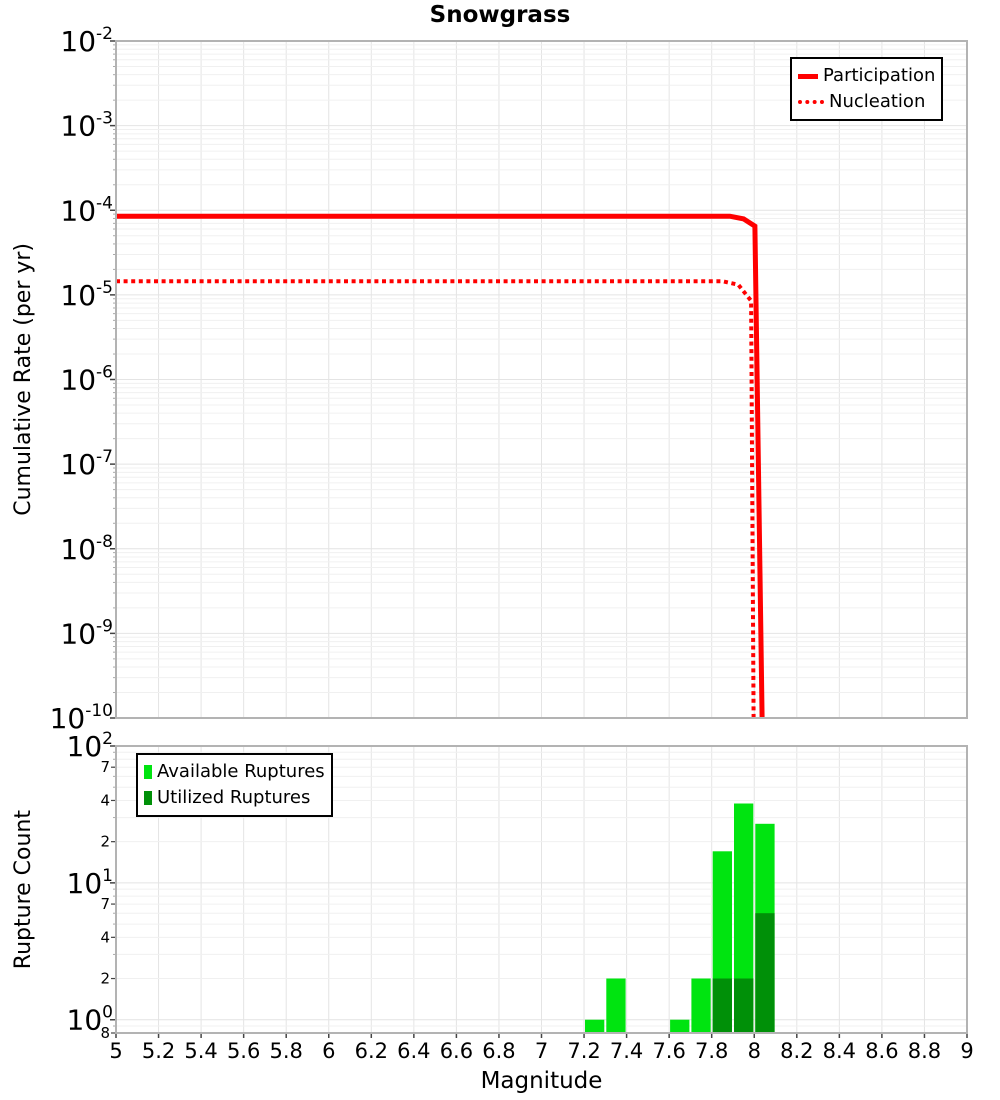  Describe the element at coordinates (877, 101) in the screenshot. I see `nucleation-legend-label: Nucleation` at that location.